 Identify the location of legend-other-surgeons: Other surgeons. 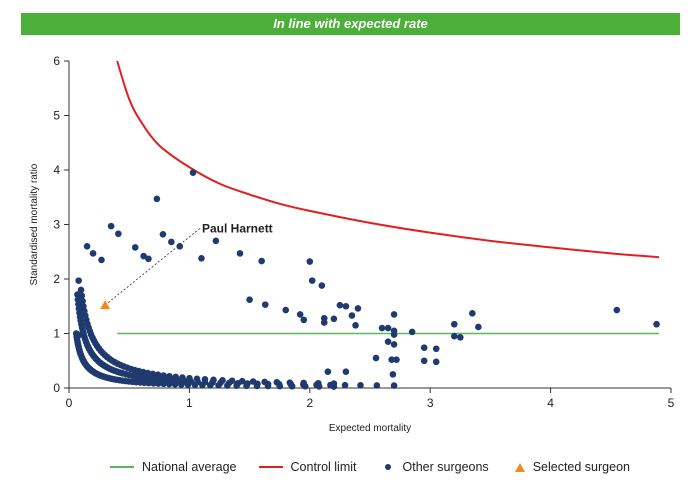
(434, 467).